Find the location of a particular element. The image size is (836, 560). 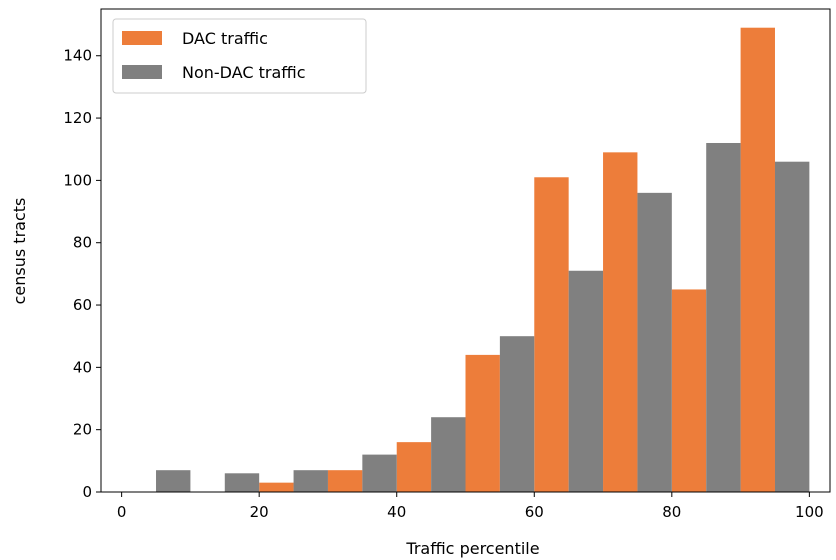

x-tick-label-60: 60 is located at coordinates (534, 512).